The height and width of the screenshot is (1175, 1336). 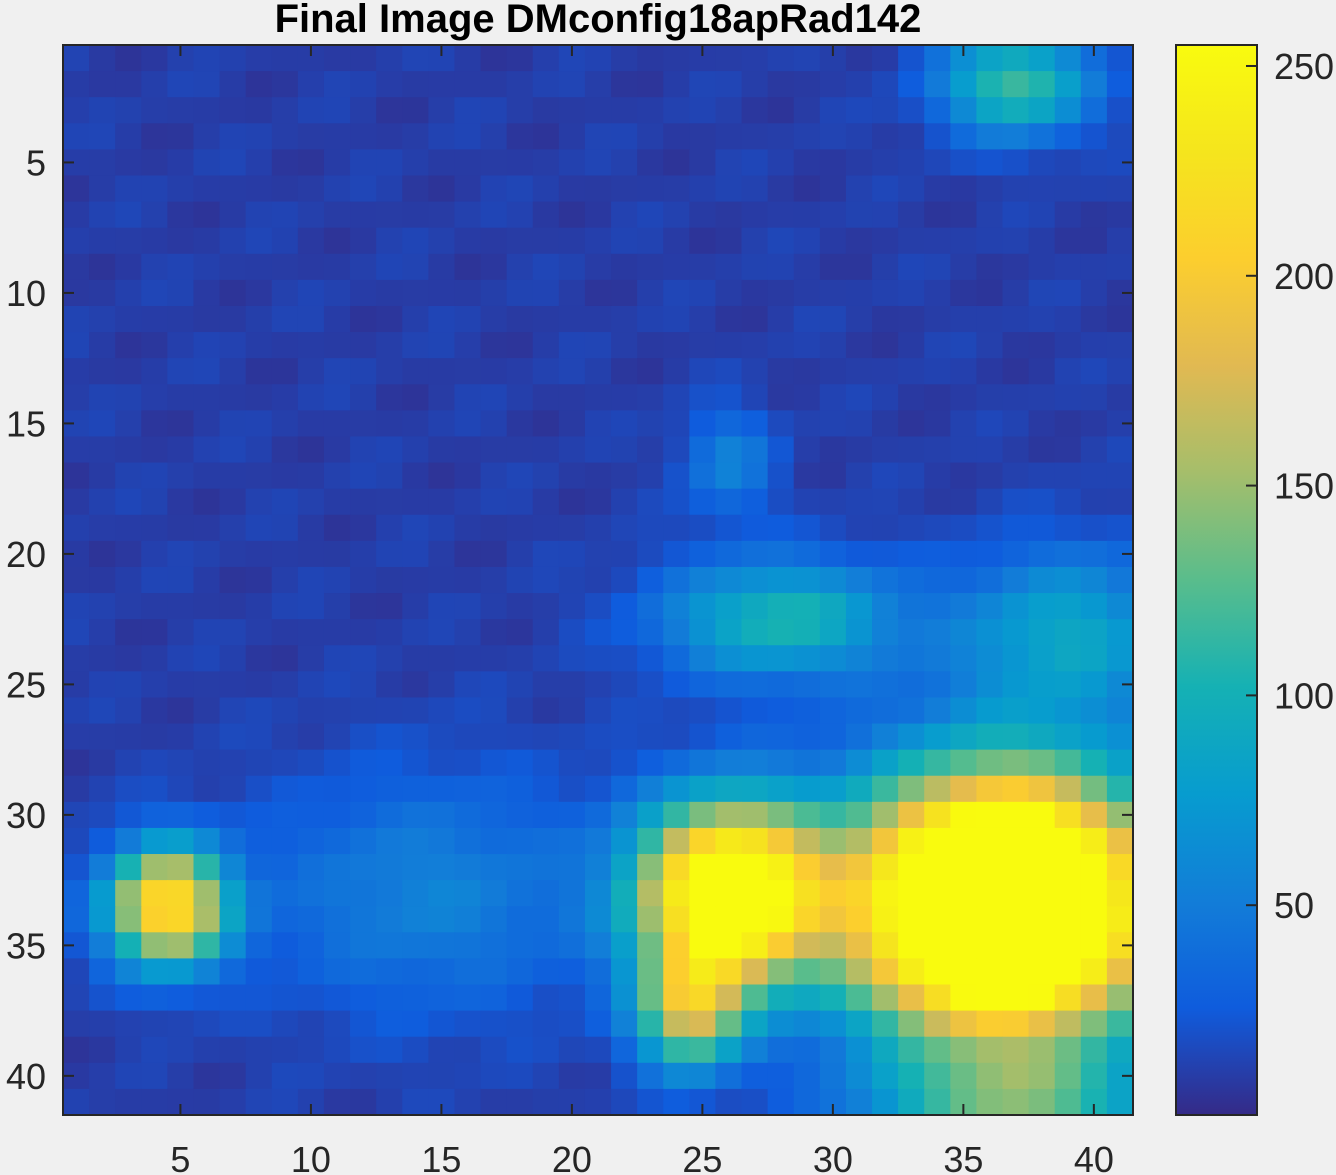 I want to click on y-tick-label: 30, so click(x=26, y=815).